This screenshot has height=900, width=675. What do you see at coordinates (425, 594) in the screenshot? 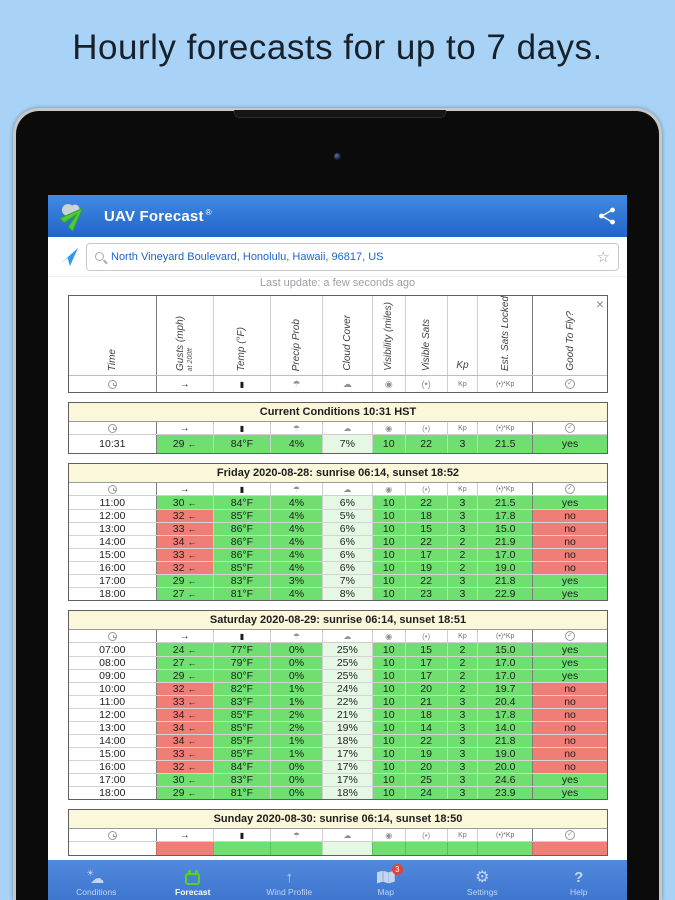
I see `cell: 23` at bounding box center [425, 594].